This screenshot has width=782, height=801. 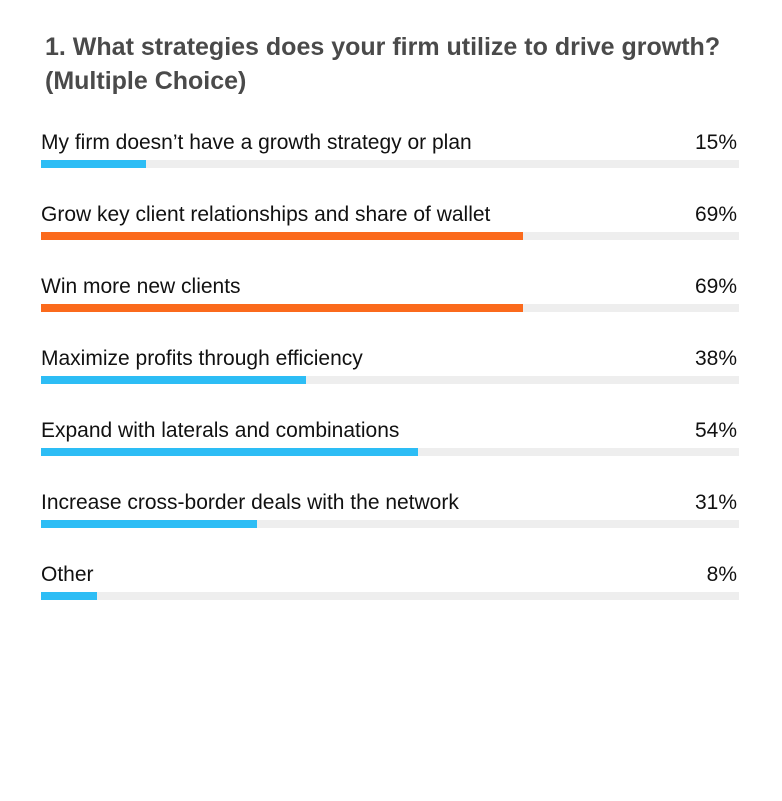 I want to click on result-row: Other 8%, so click(x=390, y=596).